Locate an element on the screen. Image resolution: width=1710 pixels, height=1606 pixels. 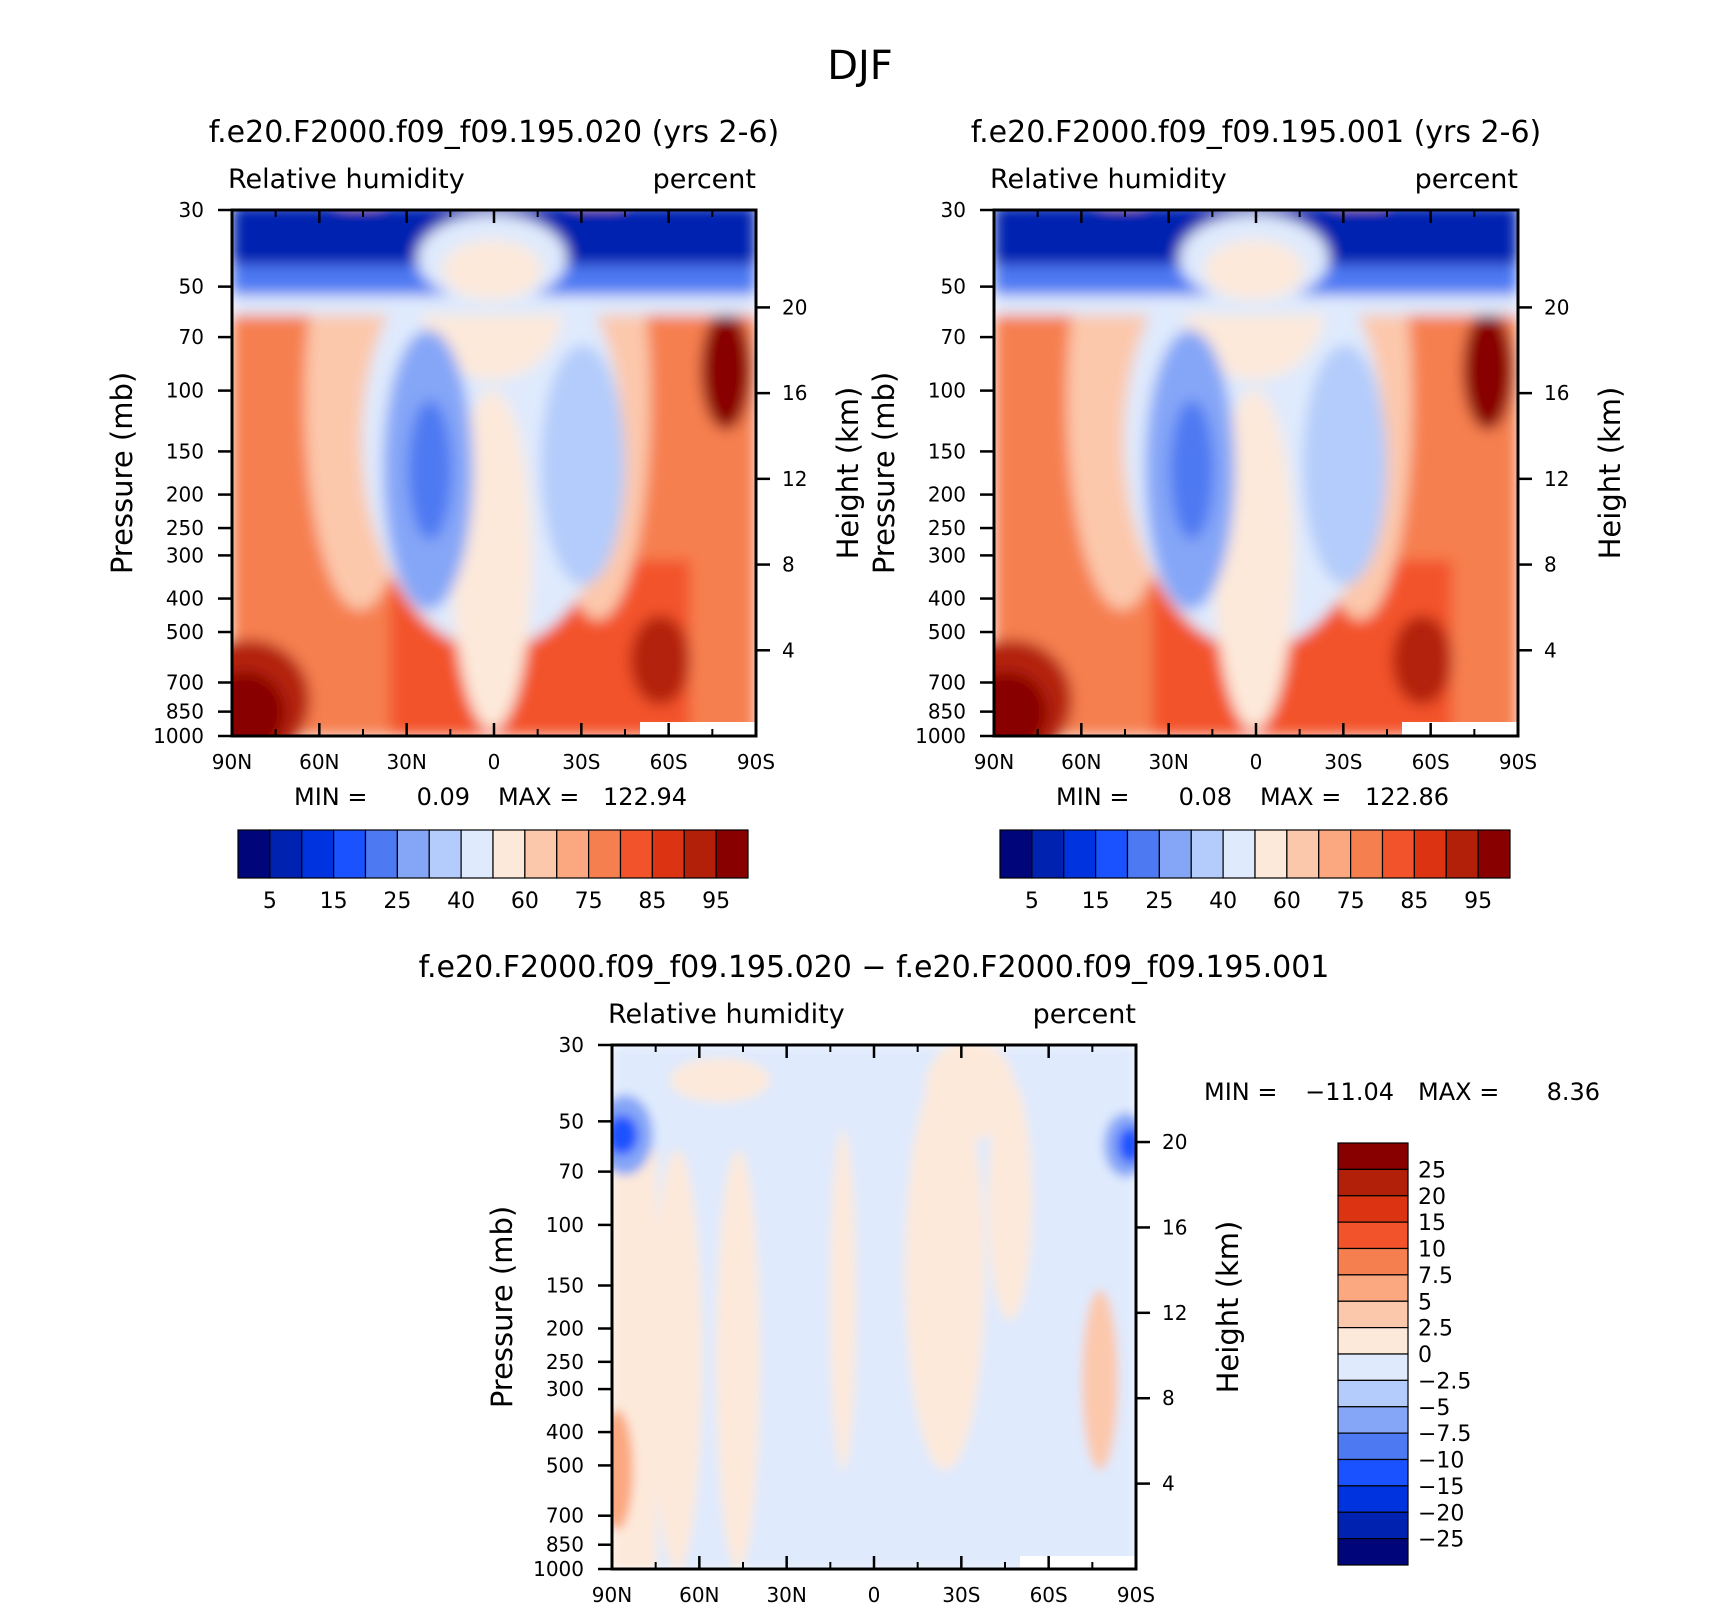
colorbar-label: 40 is located at coordinates (1223, 901).